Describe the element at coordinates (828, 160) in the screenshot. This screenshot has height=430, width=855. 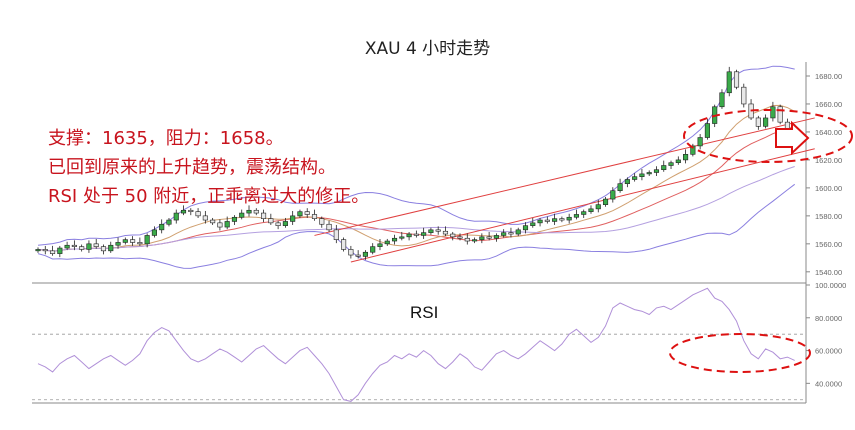
I see `price-tick-label: 1620.00` at that location.